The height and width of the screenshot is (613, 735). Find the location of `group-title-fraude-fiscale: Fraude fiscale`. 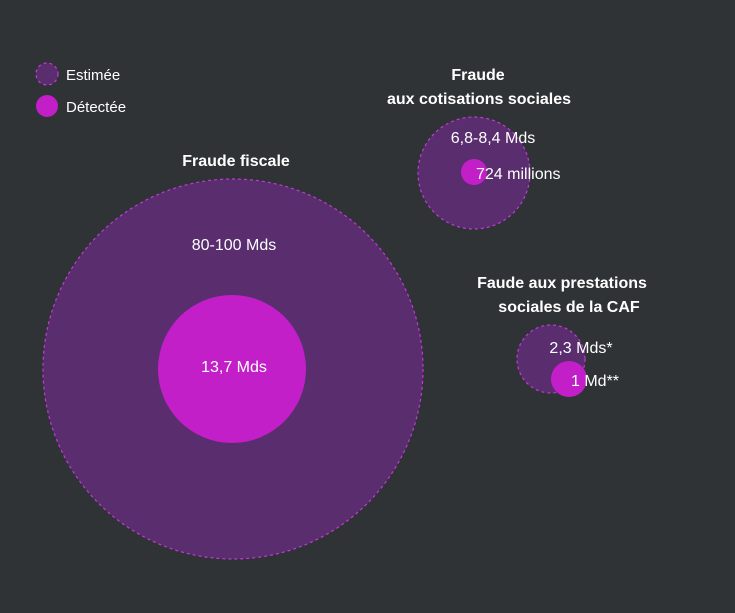

group-title-fraude-fiscale: Fraude fiscale is located at coordinates (236, 161).